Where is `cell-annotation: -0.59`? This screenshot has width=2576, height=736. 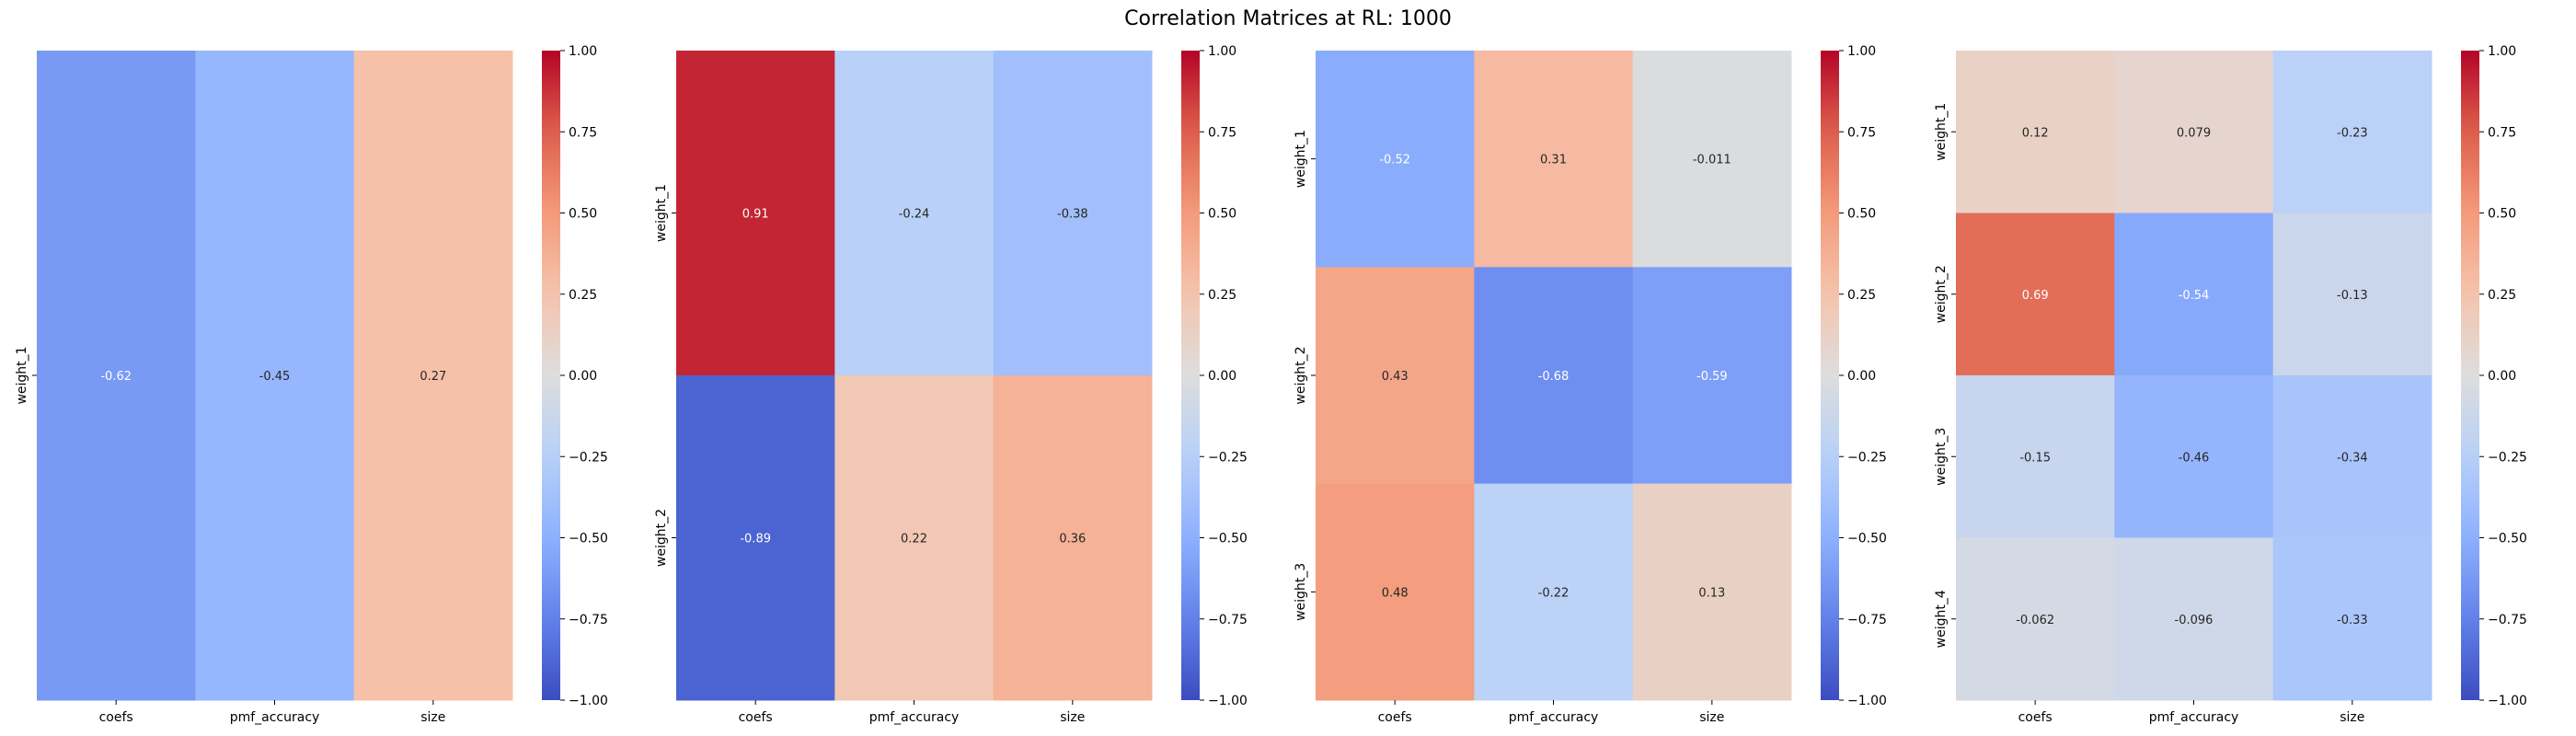 cell-annotation: -0.59 is located at coordinates (1712, 377).